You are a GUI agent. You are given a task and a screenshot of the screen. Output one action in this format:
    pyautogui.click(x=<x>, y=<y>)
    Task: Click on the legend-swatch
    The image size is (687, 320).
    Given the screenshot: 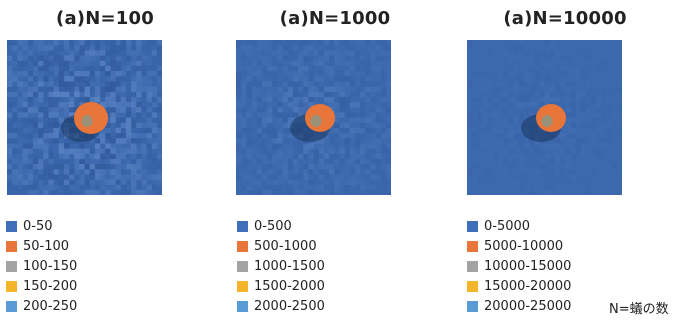 What is the action you would take?
    pyautogui.click(x=242, y=226)
    